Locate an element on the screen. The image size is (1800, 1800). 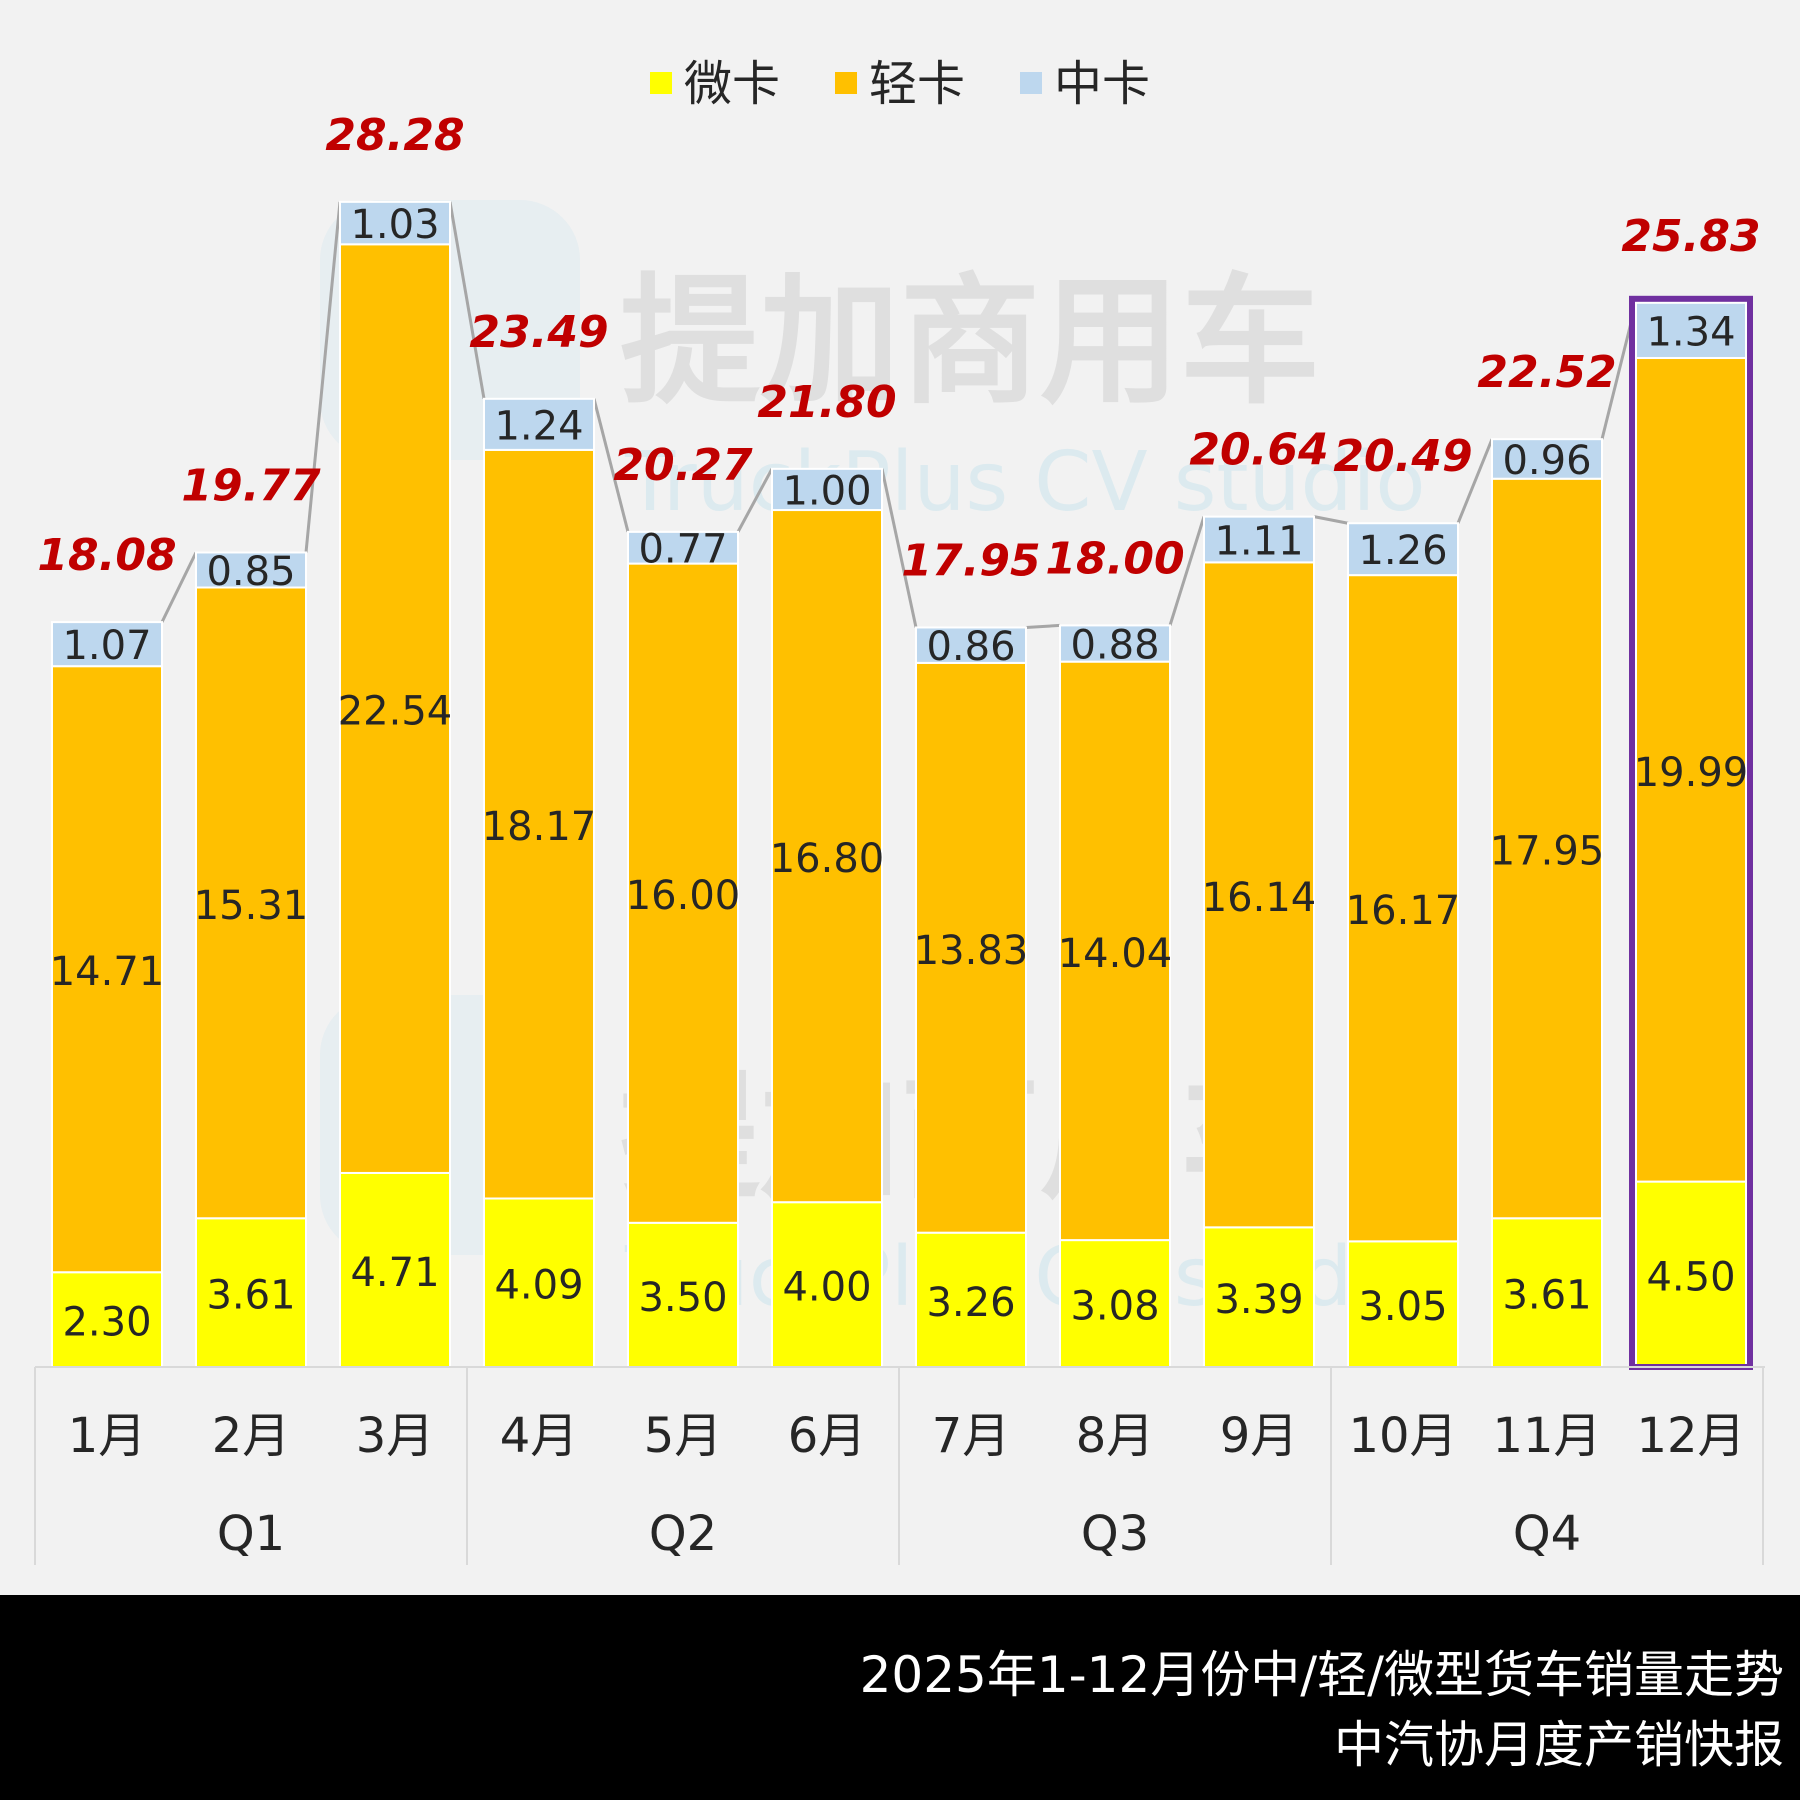
x-tick-label: 3月 is located at coordinates (395, 1436).